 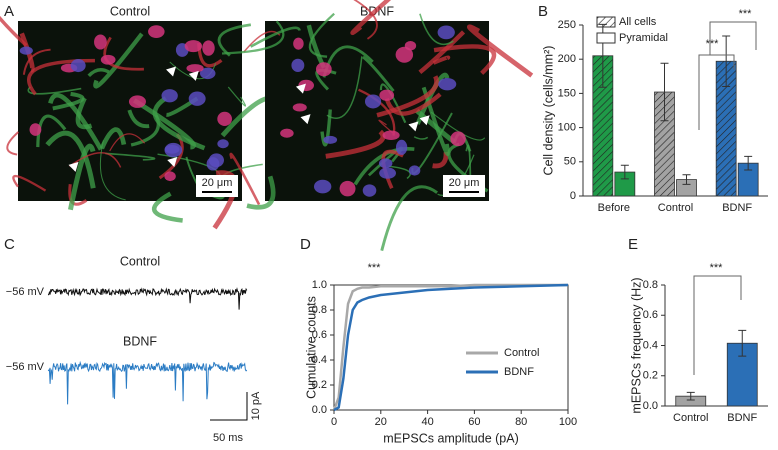 What do you see at coordinates (130, 11) in the screenshot?
I see `image-title: Control` at bounding box center [130, 11].